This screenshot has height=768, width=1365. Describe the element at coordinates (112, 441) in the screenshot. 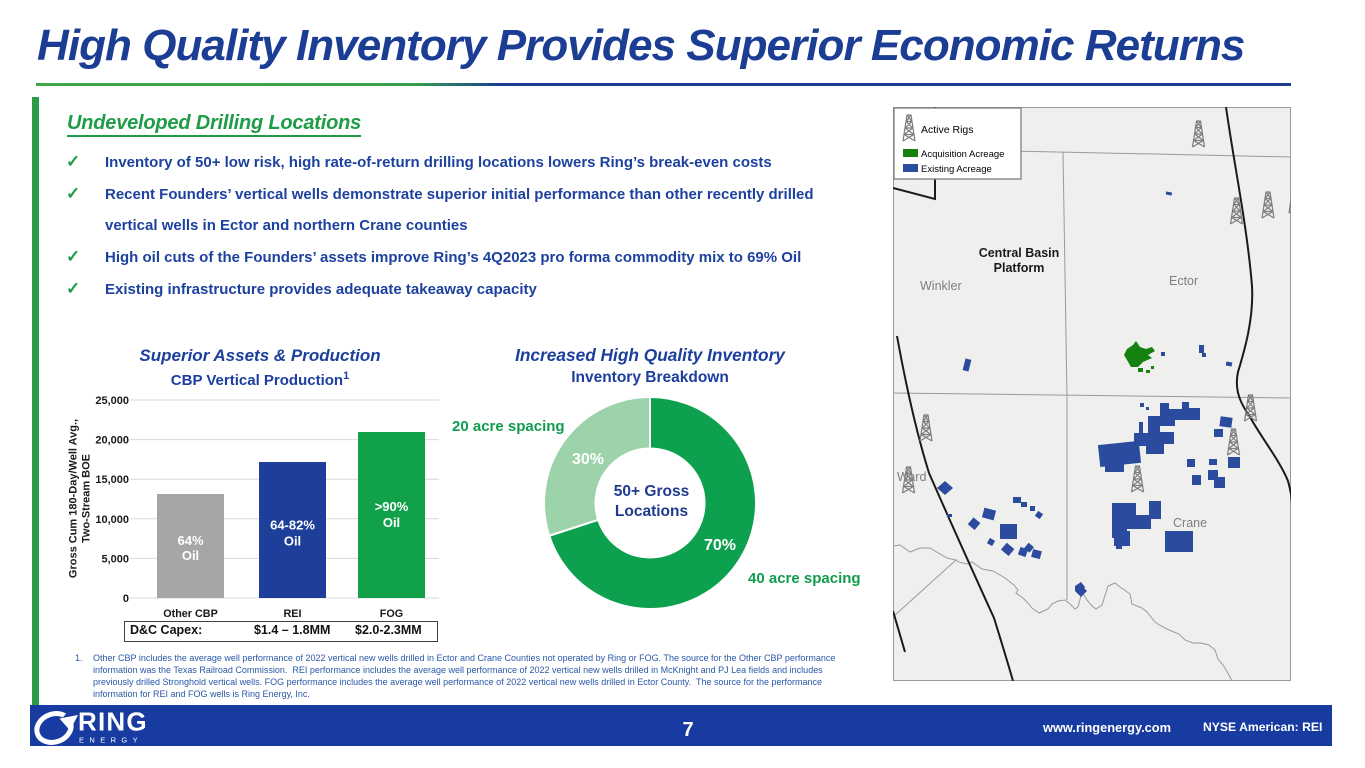

I see `svg-text: 20,000` at that location.